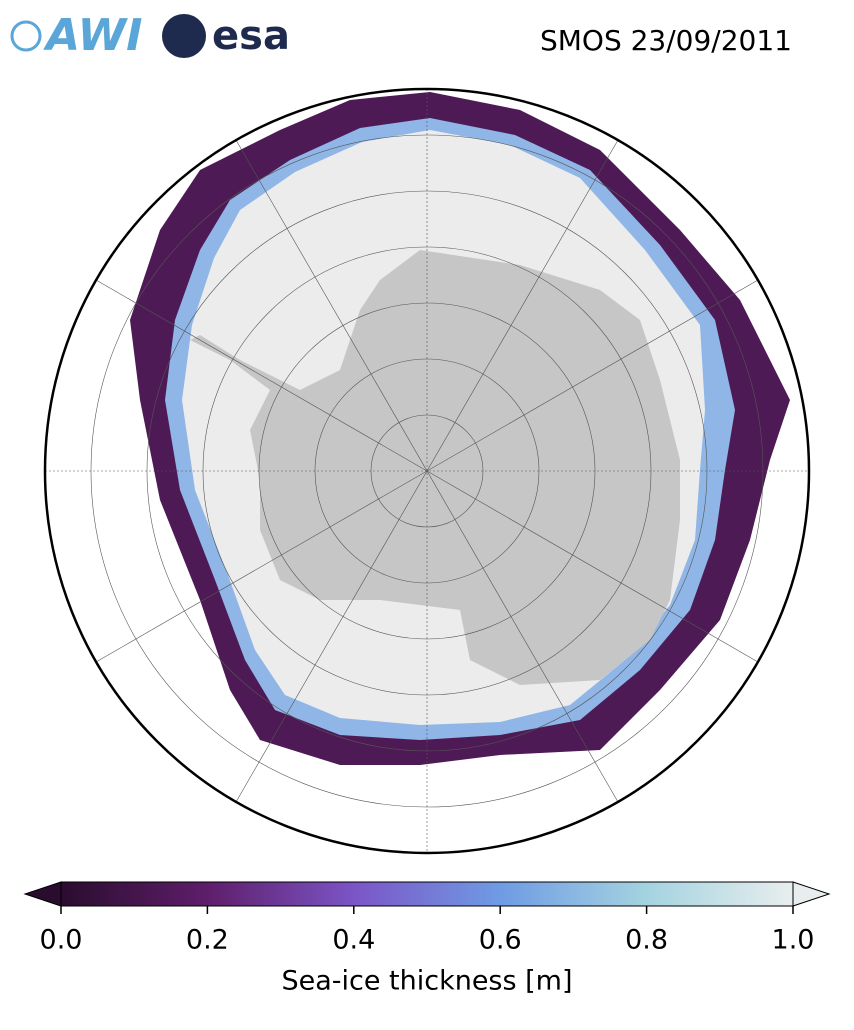 Image resolution: width=854 pixels, height=1030 pixels. I want to click on colorbar-extend-high, so click(811, 894).